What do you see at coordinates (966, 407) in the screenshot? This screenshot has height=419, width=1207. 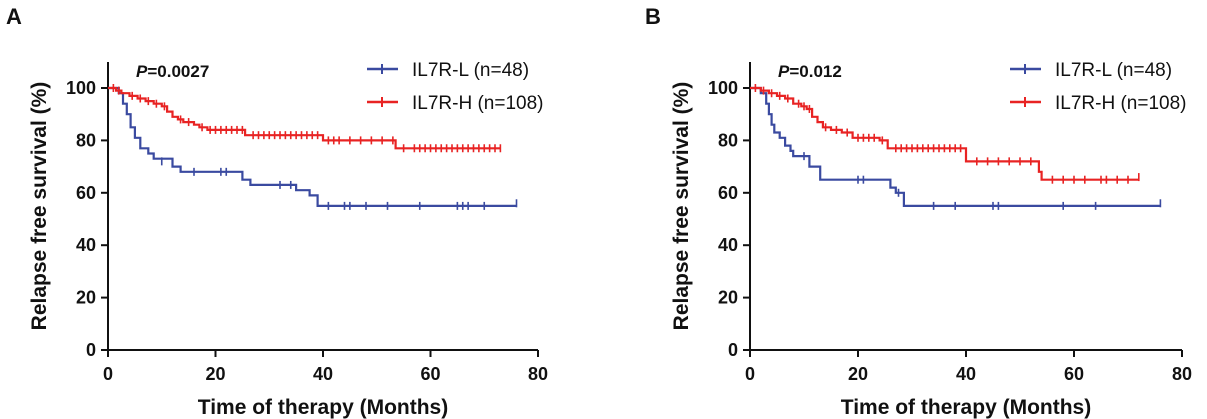 I see `x-axis-title-b: Time of therapy (Months)` at bounding box center [966, 407].